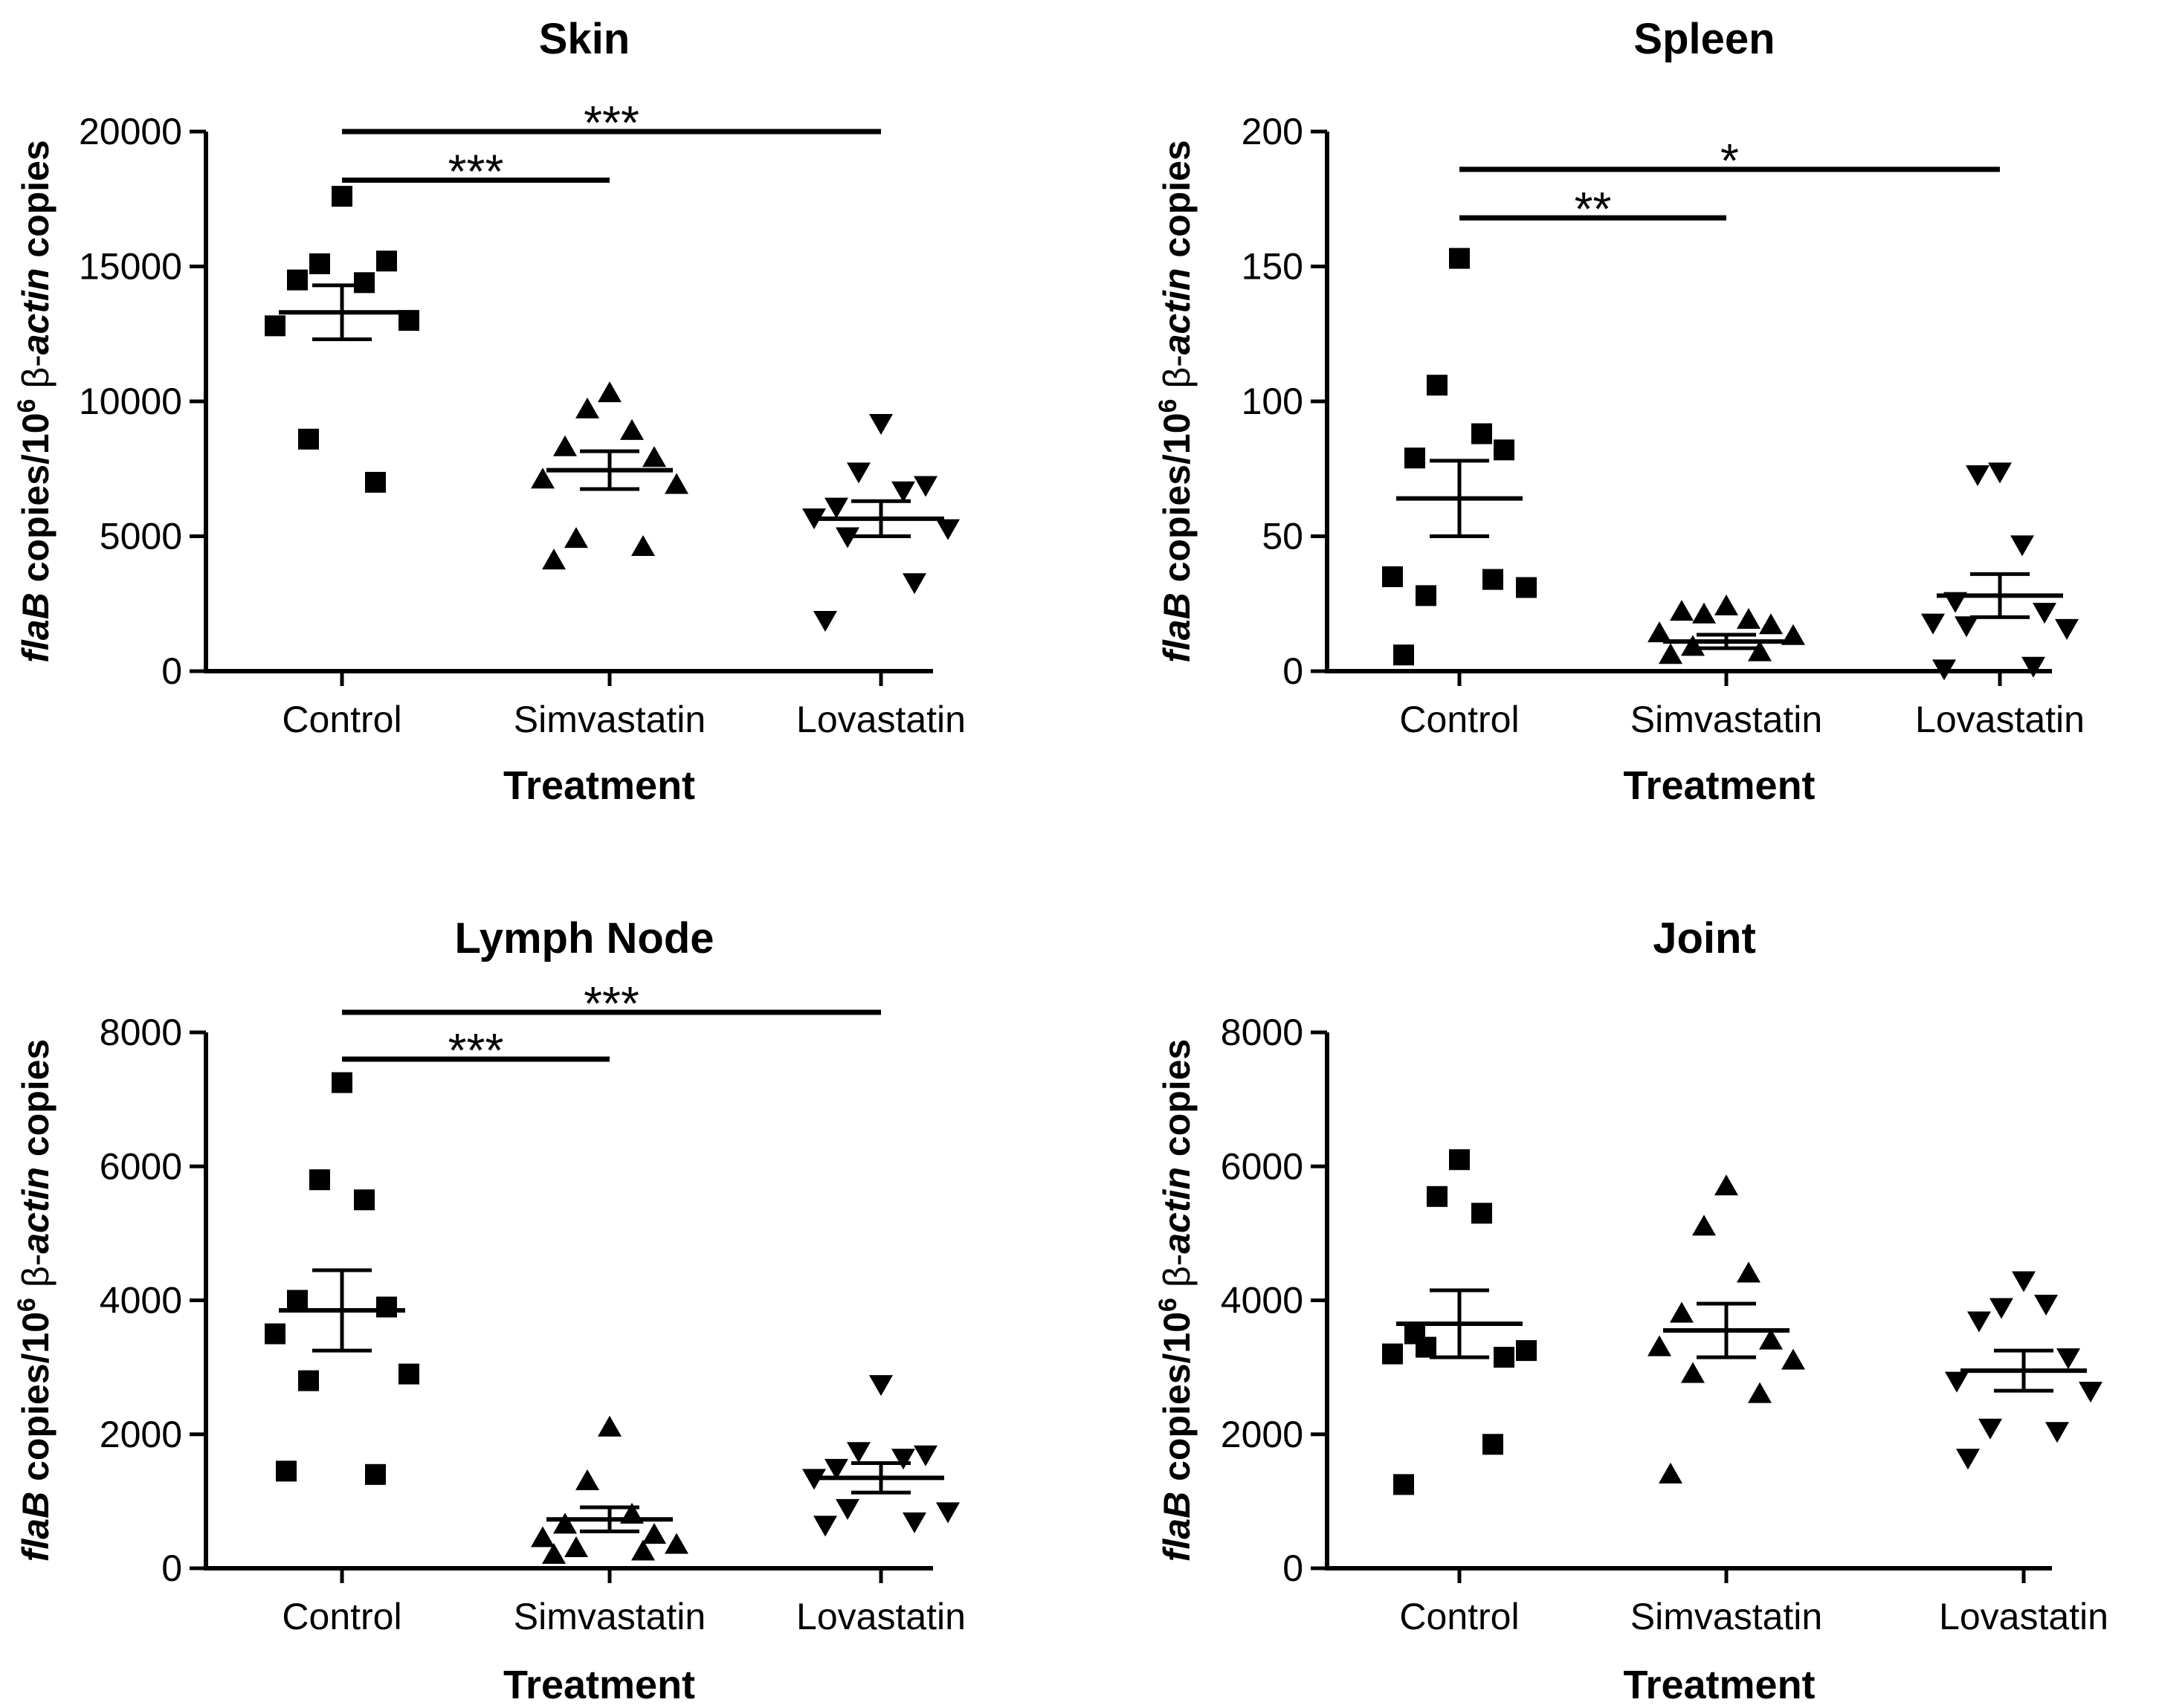  I want to click on significance-label: *, so click(1730, 160).